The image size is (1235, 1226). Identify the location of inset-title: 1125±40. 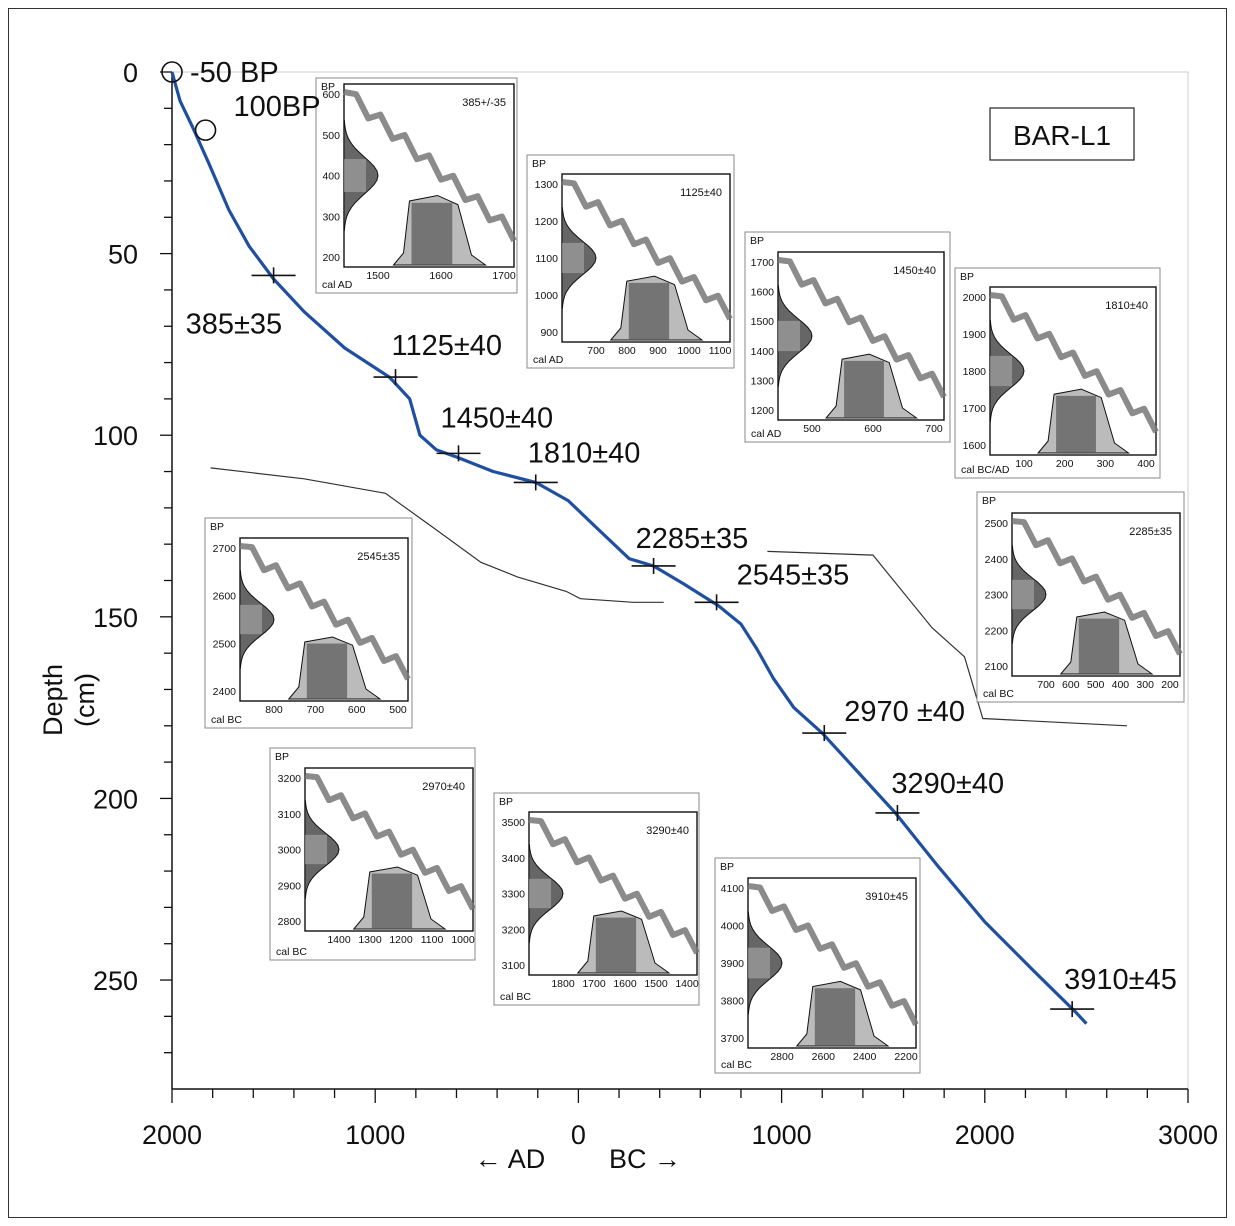
(701, 193).